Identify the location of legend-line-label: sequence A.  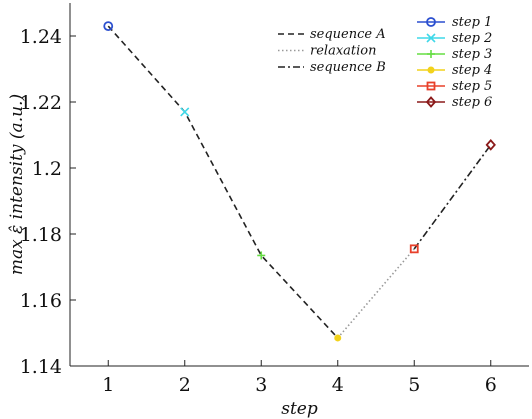
(348, 34).